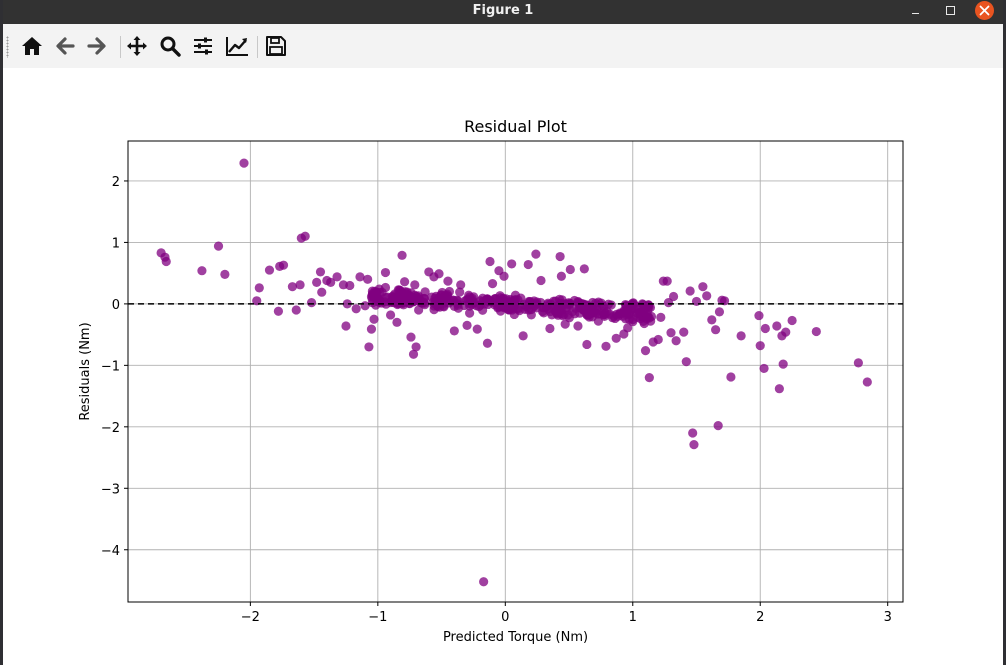  I want to click on maximize-button, so click(951, 12).